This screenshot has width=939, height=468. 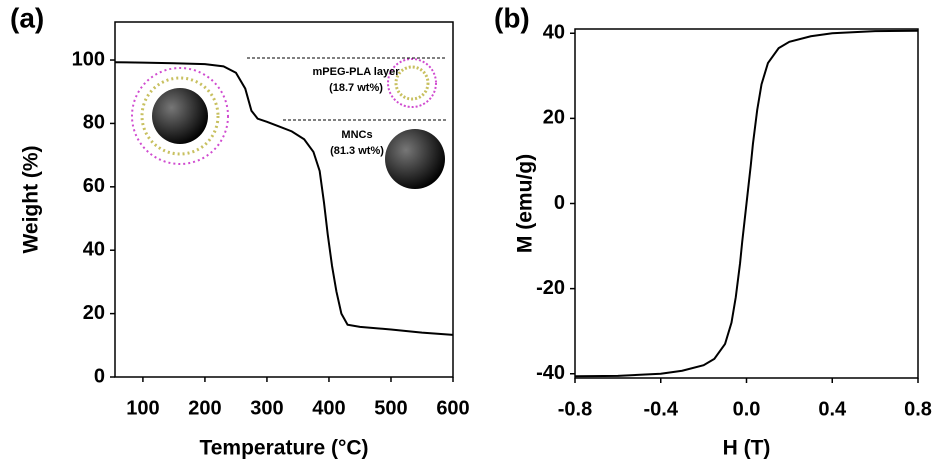 I want to click on y-tick-label: -40, so click(x=550, y=373).